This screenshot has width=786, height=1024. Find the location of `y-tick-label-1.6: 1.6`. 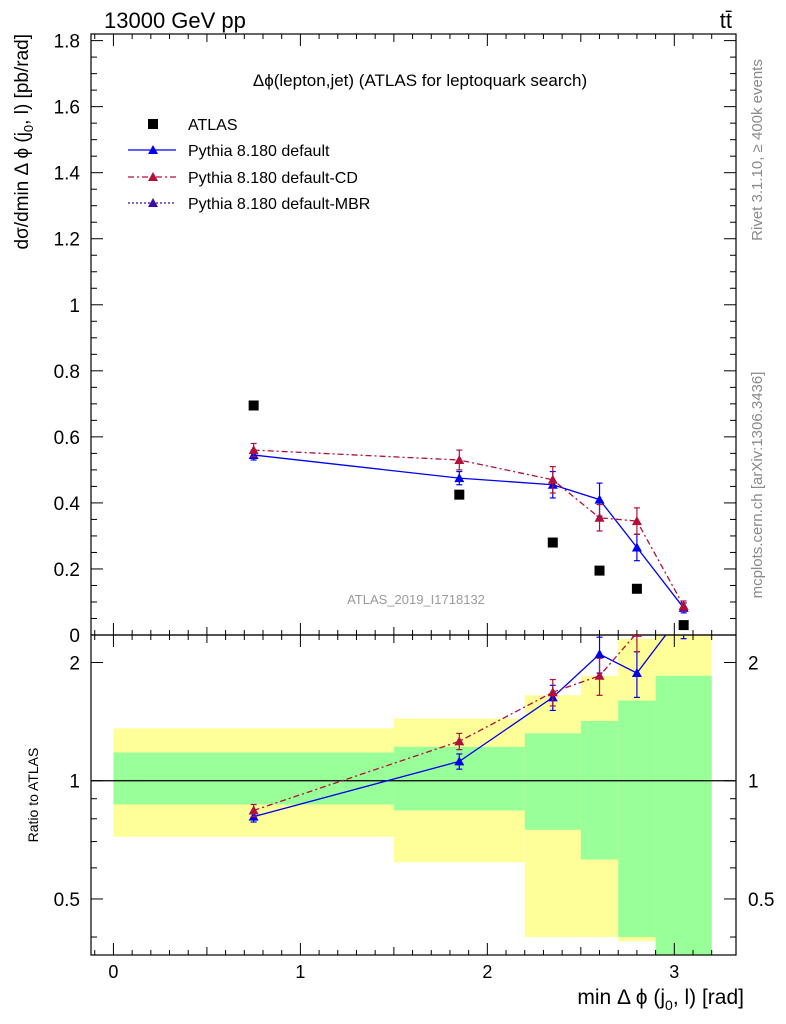

y-tick-label-1.6: 1.6 is located at coordinates (67, 108).